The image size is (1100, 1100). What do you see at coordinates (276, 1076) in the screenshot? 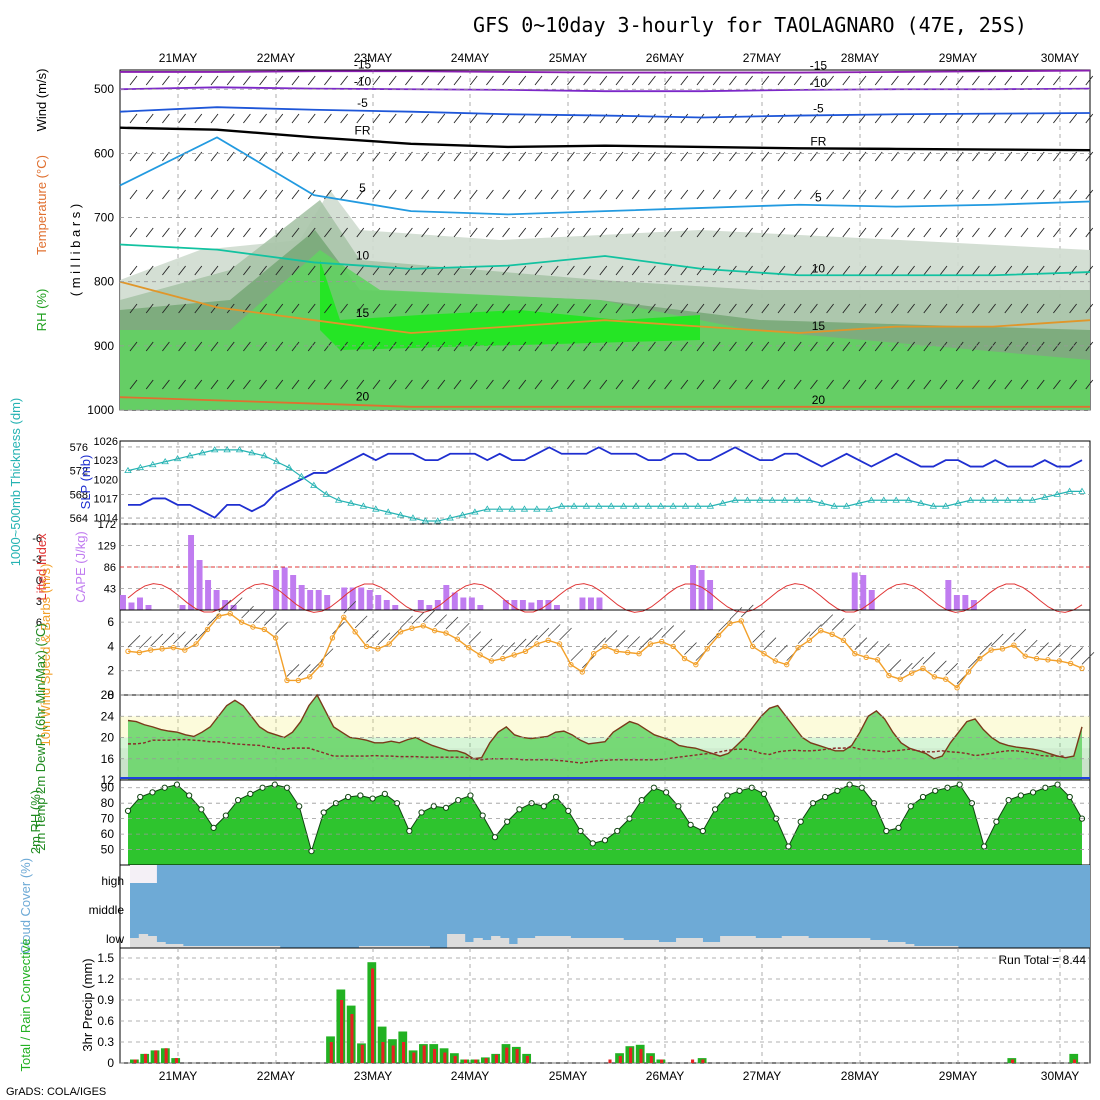
I see `date-label-bottom: 22MAY` at bounding box center [276, 1076].